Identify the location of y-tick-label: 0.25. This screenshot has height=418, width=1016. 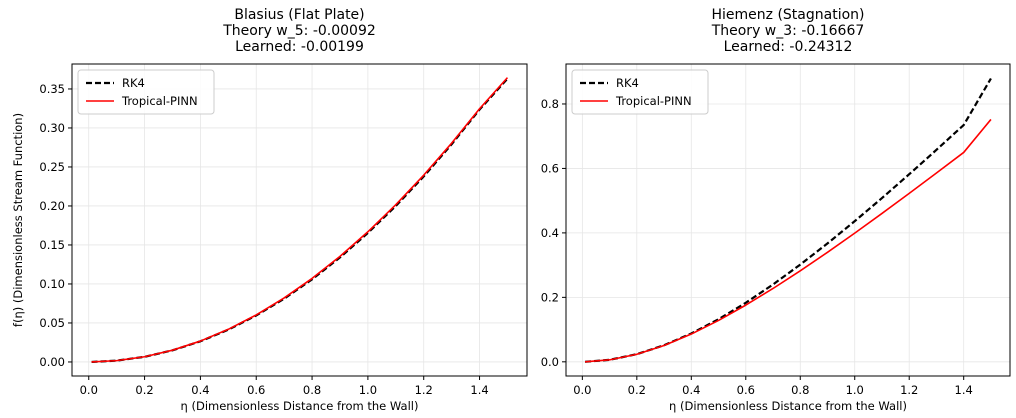
(52, 167).